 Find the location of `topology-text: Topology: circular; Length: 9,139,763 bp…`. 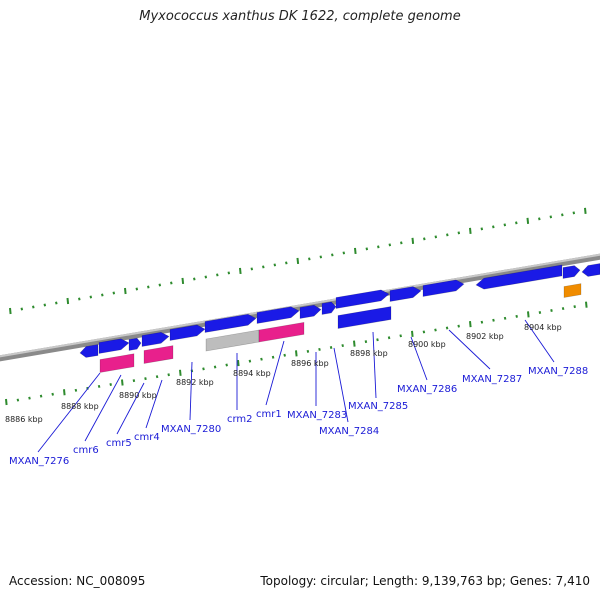

topology-text: Topology: circular; Length: 9,139,763 bp… is located at coordinates (425, 581).